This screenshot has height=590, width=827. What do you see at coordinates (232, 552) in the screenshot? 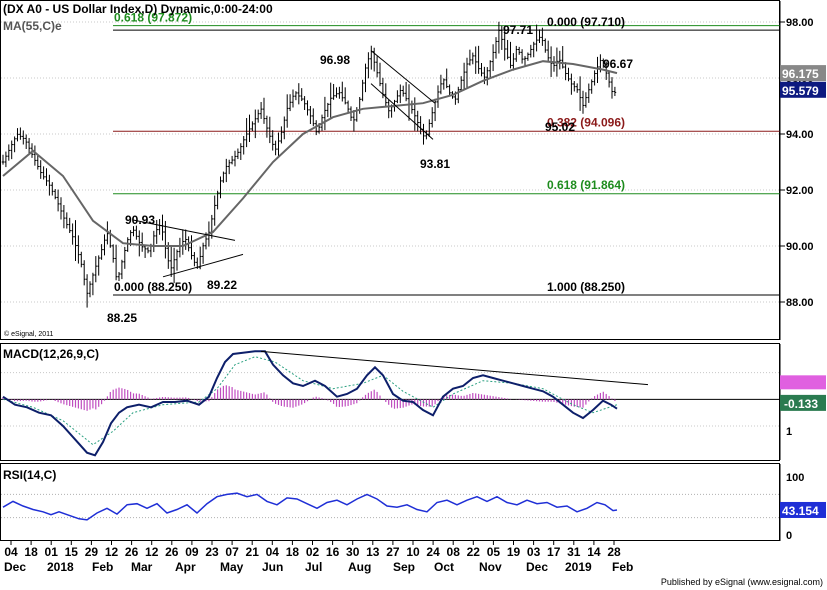
I see `x-day-label: 07` at bounding box center [232, 552].